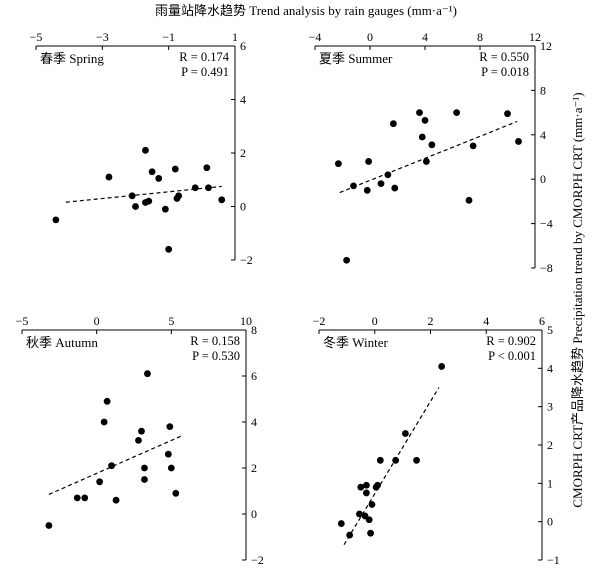  I want to click on spring-panel-label: 春季 Spring, so click(72, 58).